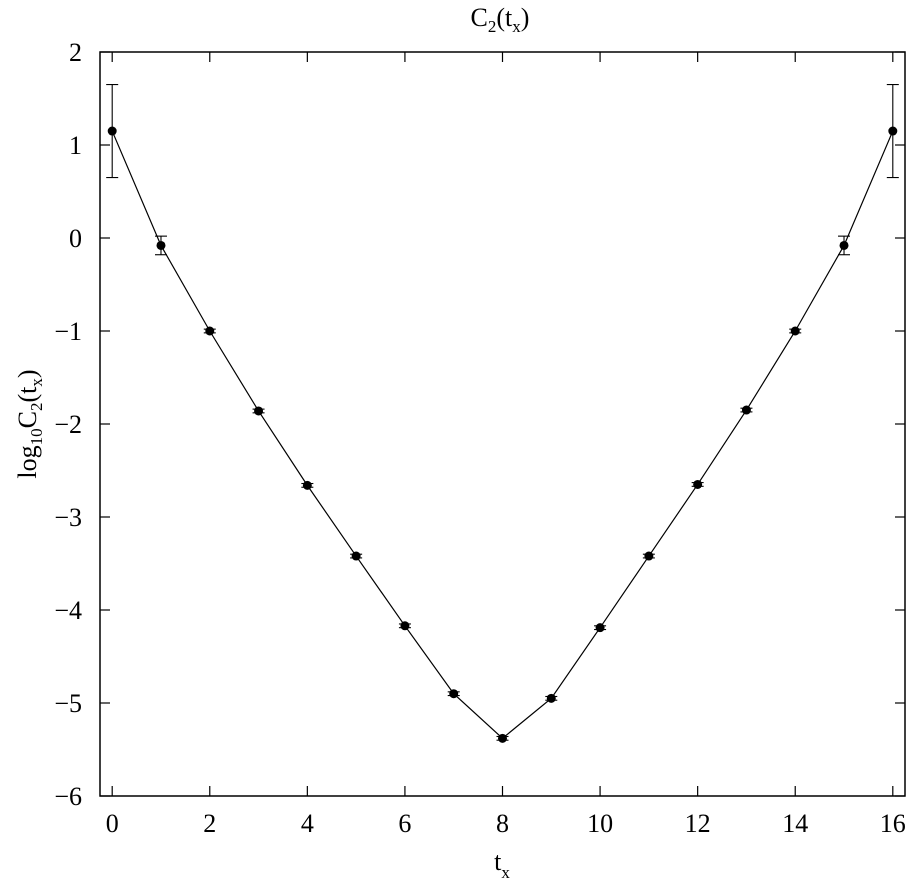 This screenshot has height=892, width=906. Describe the element at coordinates (502, 823) in the screenshot. I see `x-tick-label: 8` at that location.